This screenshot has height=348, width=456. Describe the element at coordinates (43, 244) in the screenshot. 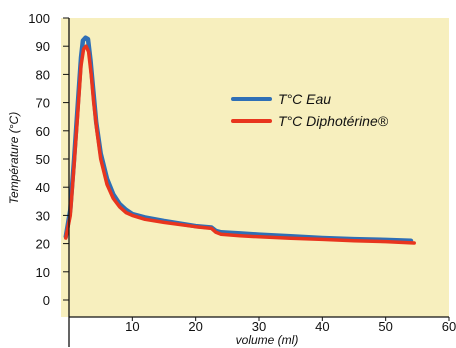

I see `y-tick-label: 20` at that location.